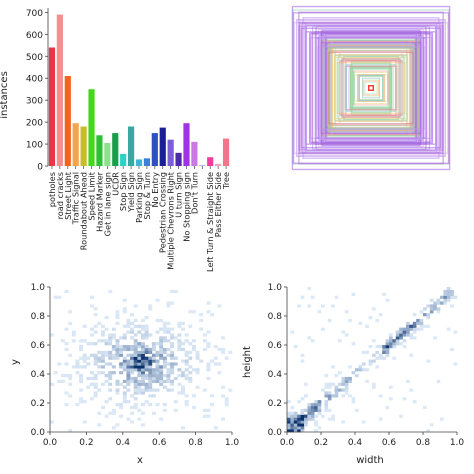  I want to click on box-overlay-panel, so click(371, 88).